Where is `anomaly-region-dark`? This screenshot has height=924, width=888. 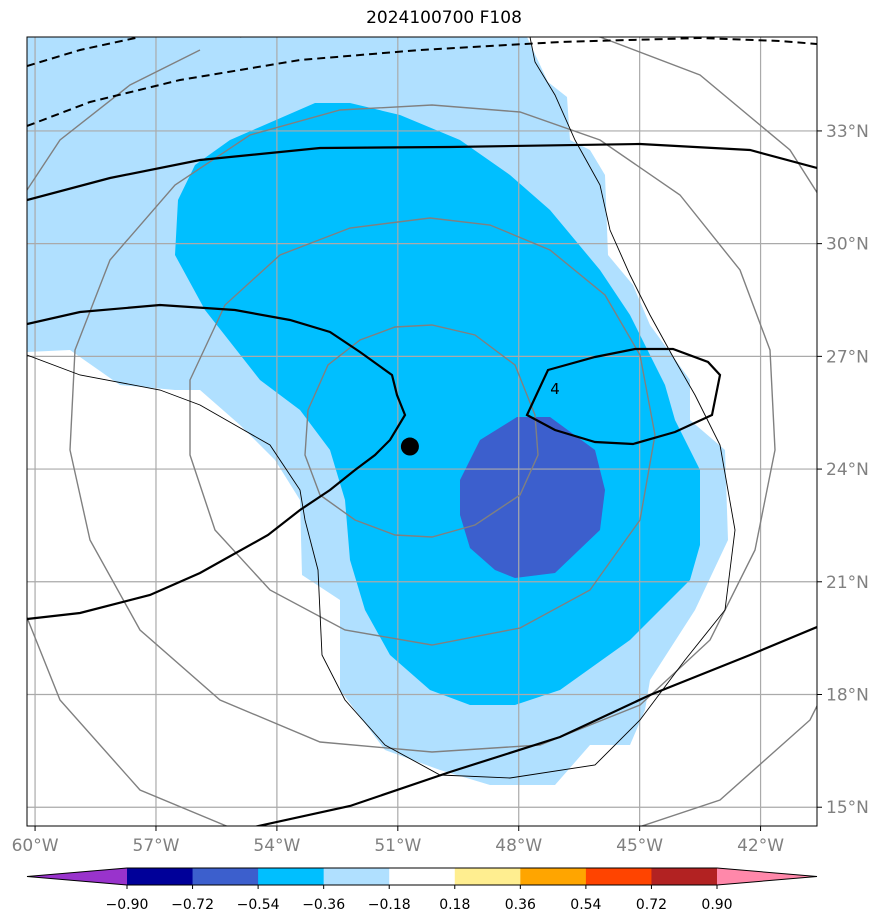 anomaly-region-dark is located at coordinates (532, 497).